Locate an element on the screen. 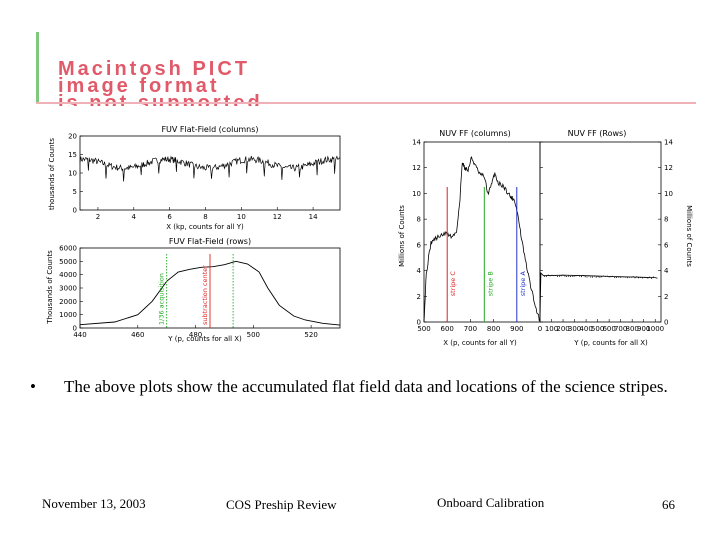 Image resolution: width=720 pixels, height=540 pixels. x-axis-label: Y (p, counts for all X) is located at coordinates (204, 339).